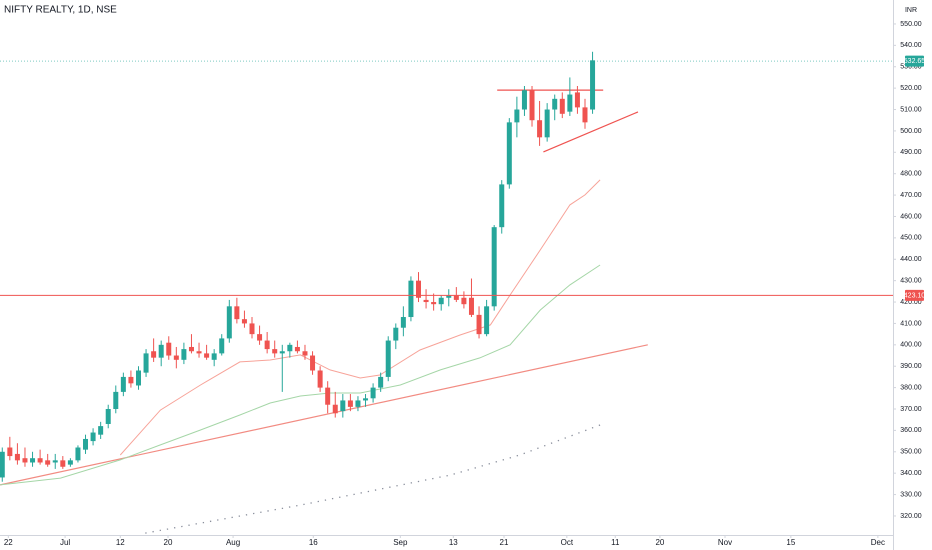 This screenshot has height=550, width=932. Describe the element at coordinates (313, 542) in the screenshot. I see `x-tick-label: 16` at that location.